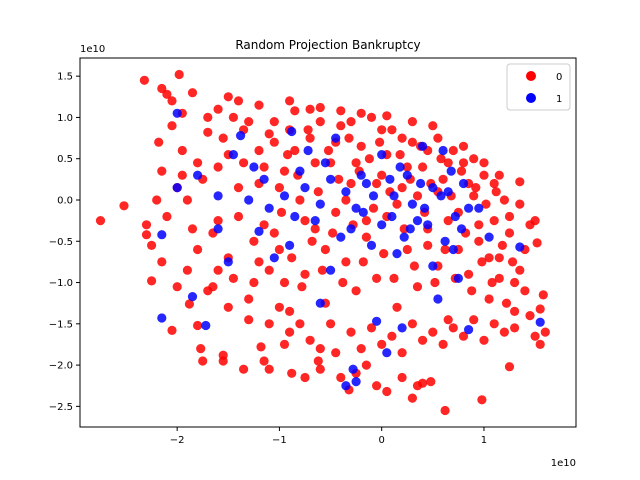  What do you see at coordinates (559, 99) in the screenshot?
I see `legend-label-1: 1` at bounding box center [559, 99].